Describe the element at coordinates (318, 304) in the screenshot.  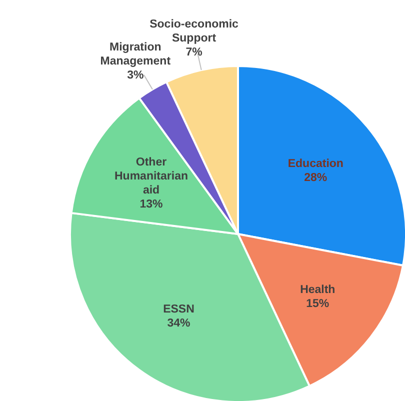
I see `data-label: 15%` at that location.